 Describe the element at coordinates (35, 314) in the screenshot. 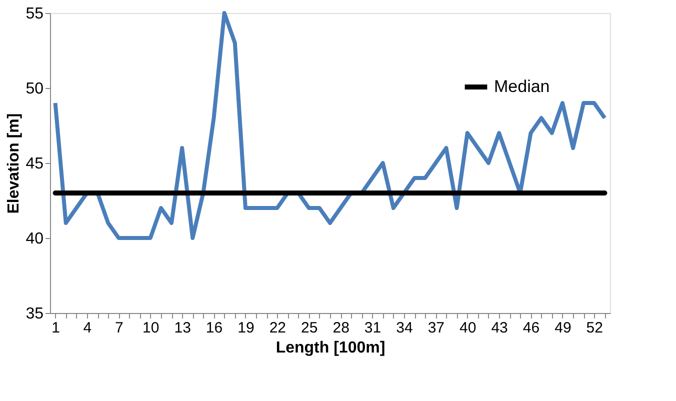

I see `y-tick-label: 35` at that location.